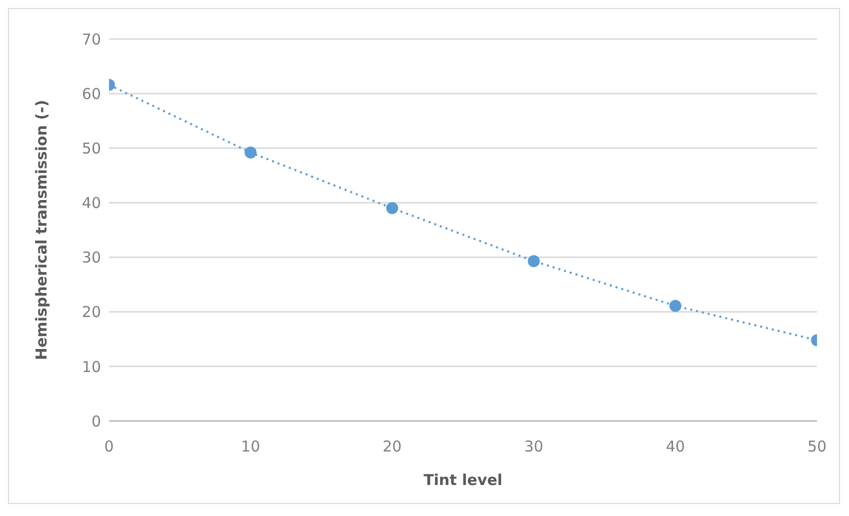 This screenshot has width=849, height=516. What do you see at coordinates (96, 421) in the screenshot?
I see `y-tick-label: 0` at bounding box center [96, 421].